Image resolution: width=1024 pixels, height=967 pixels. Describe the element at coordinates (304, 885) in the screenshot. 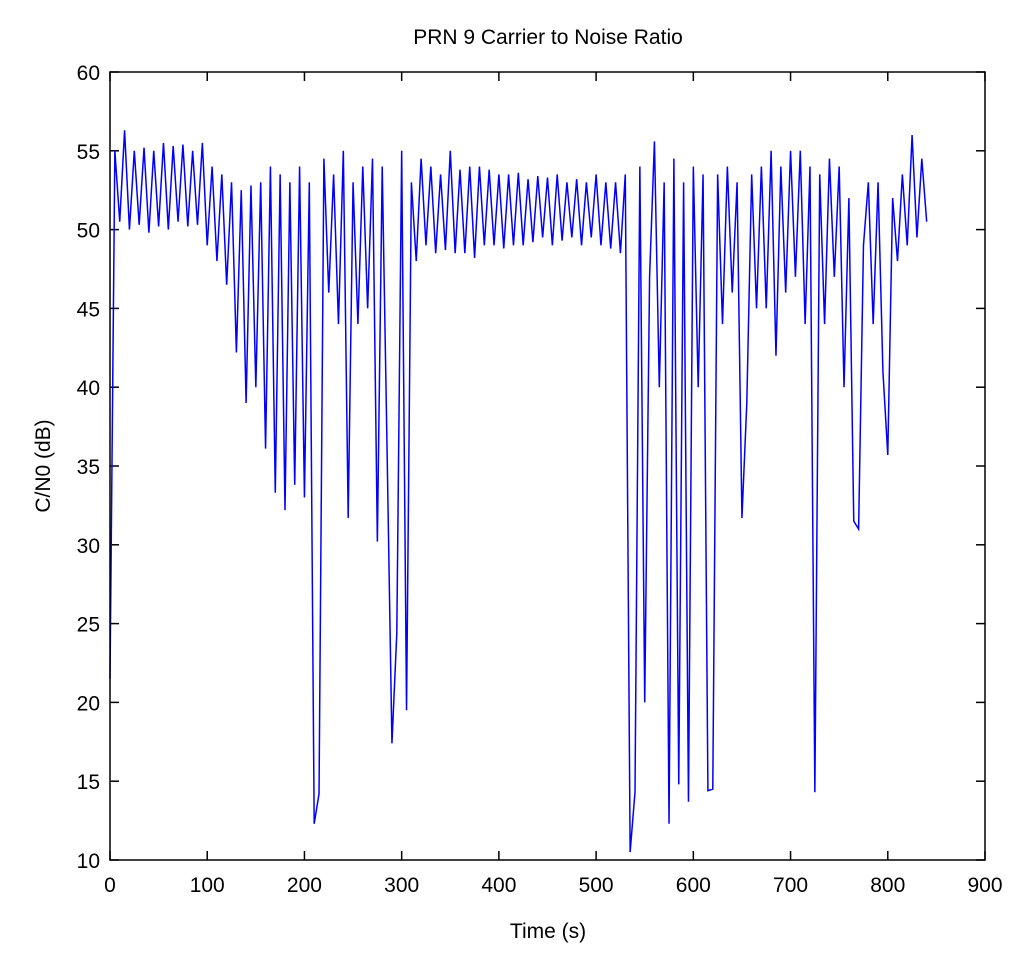

I see `x-tick-label: 200` at that location.